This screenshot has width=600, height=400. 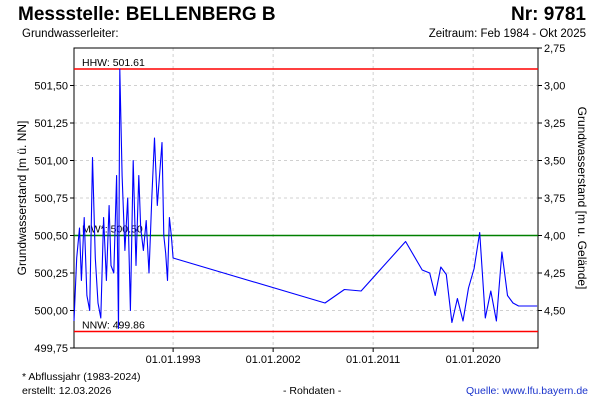 What do you see at coordinates (473, 360) in the screenshot?
I see `x-tick-label: 01.01.2020` at bounding box center [473, 360].